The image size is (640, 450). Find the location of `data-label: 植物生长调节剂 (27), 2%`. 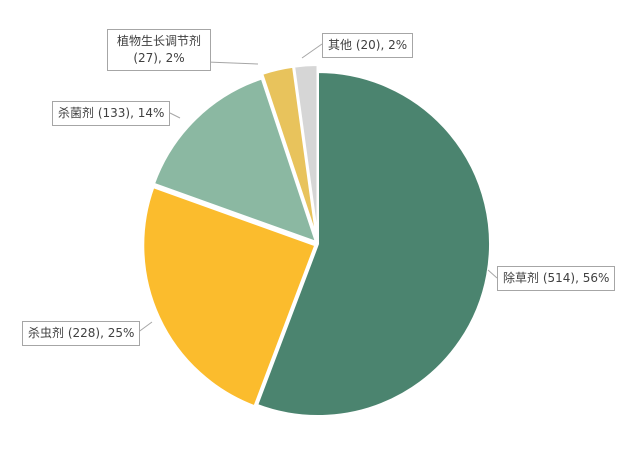

data-label: 植物生长调节剂 (27), 2% is located at coordinates (159, 50).